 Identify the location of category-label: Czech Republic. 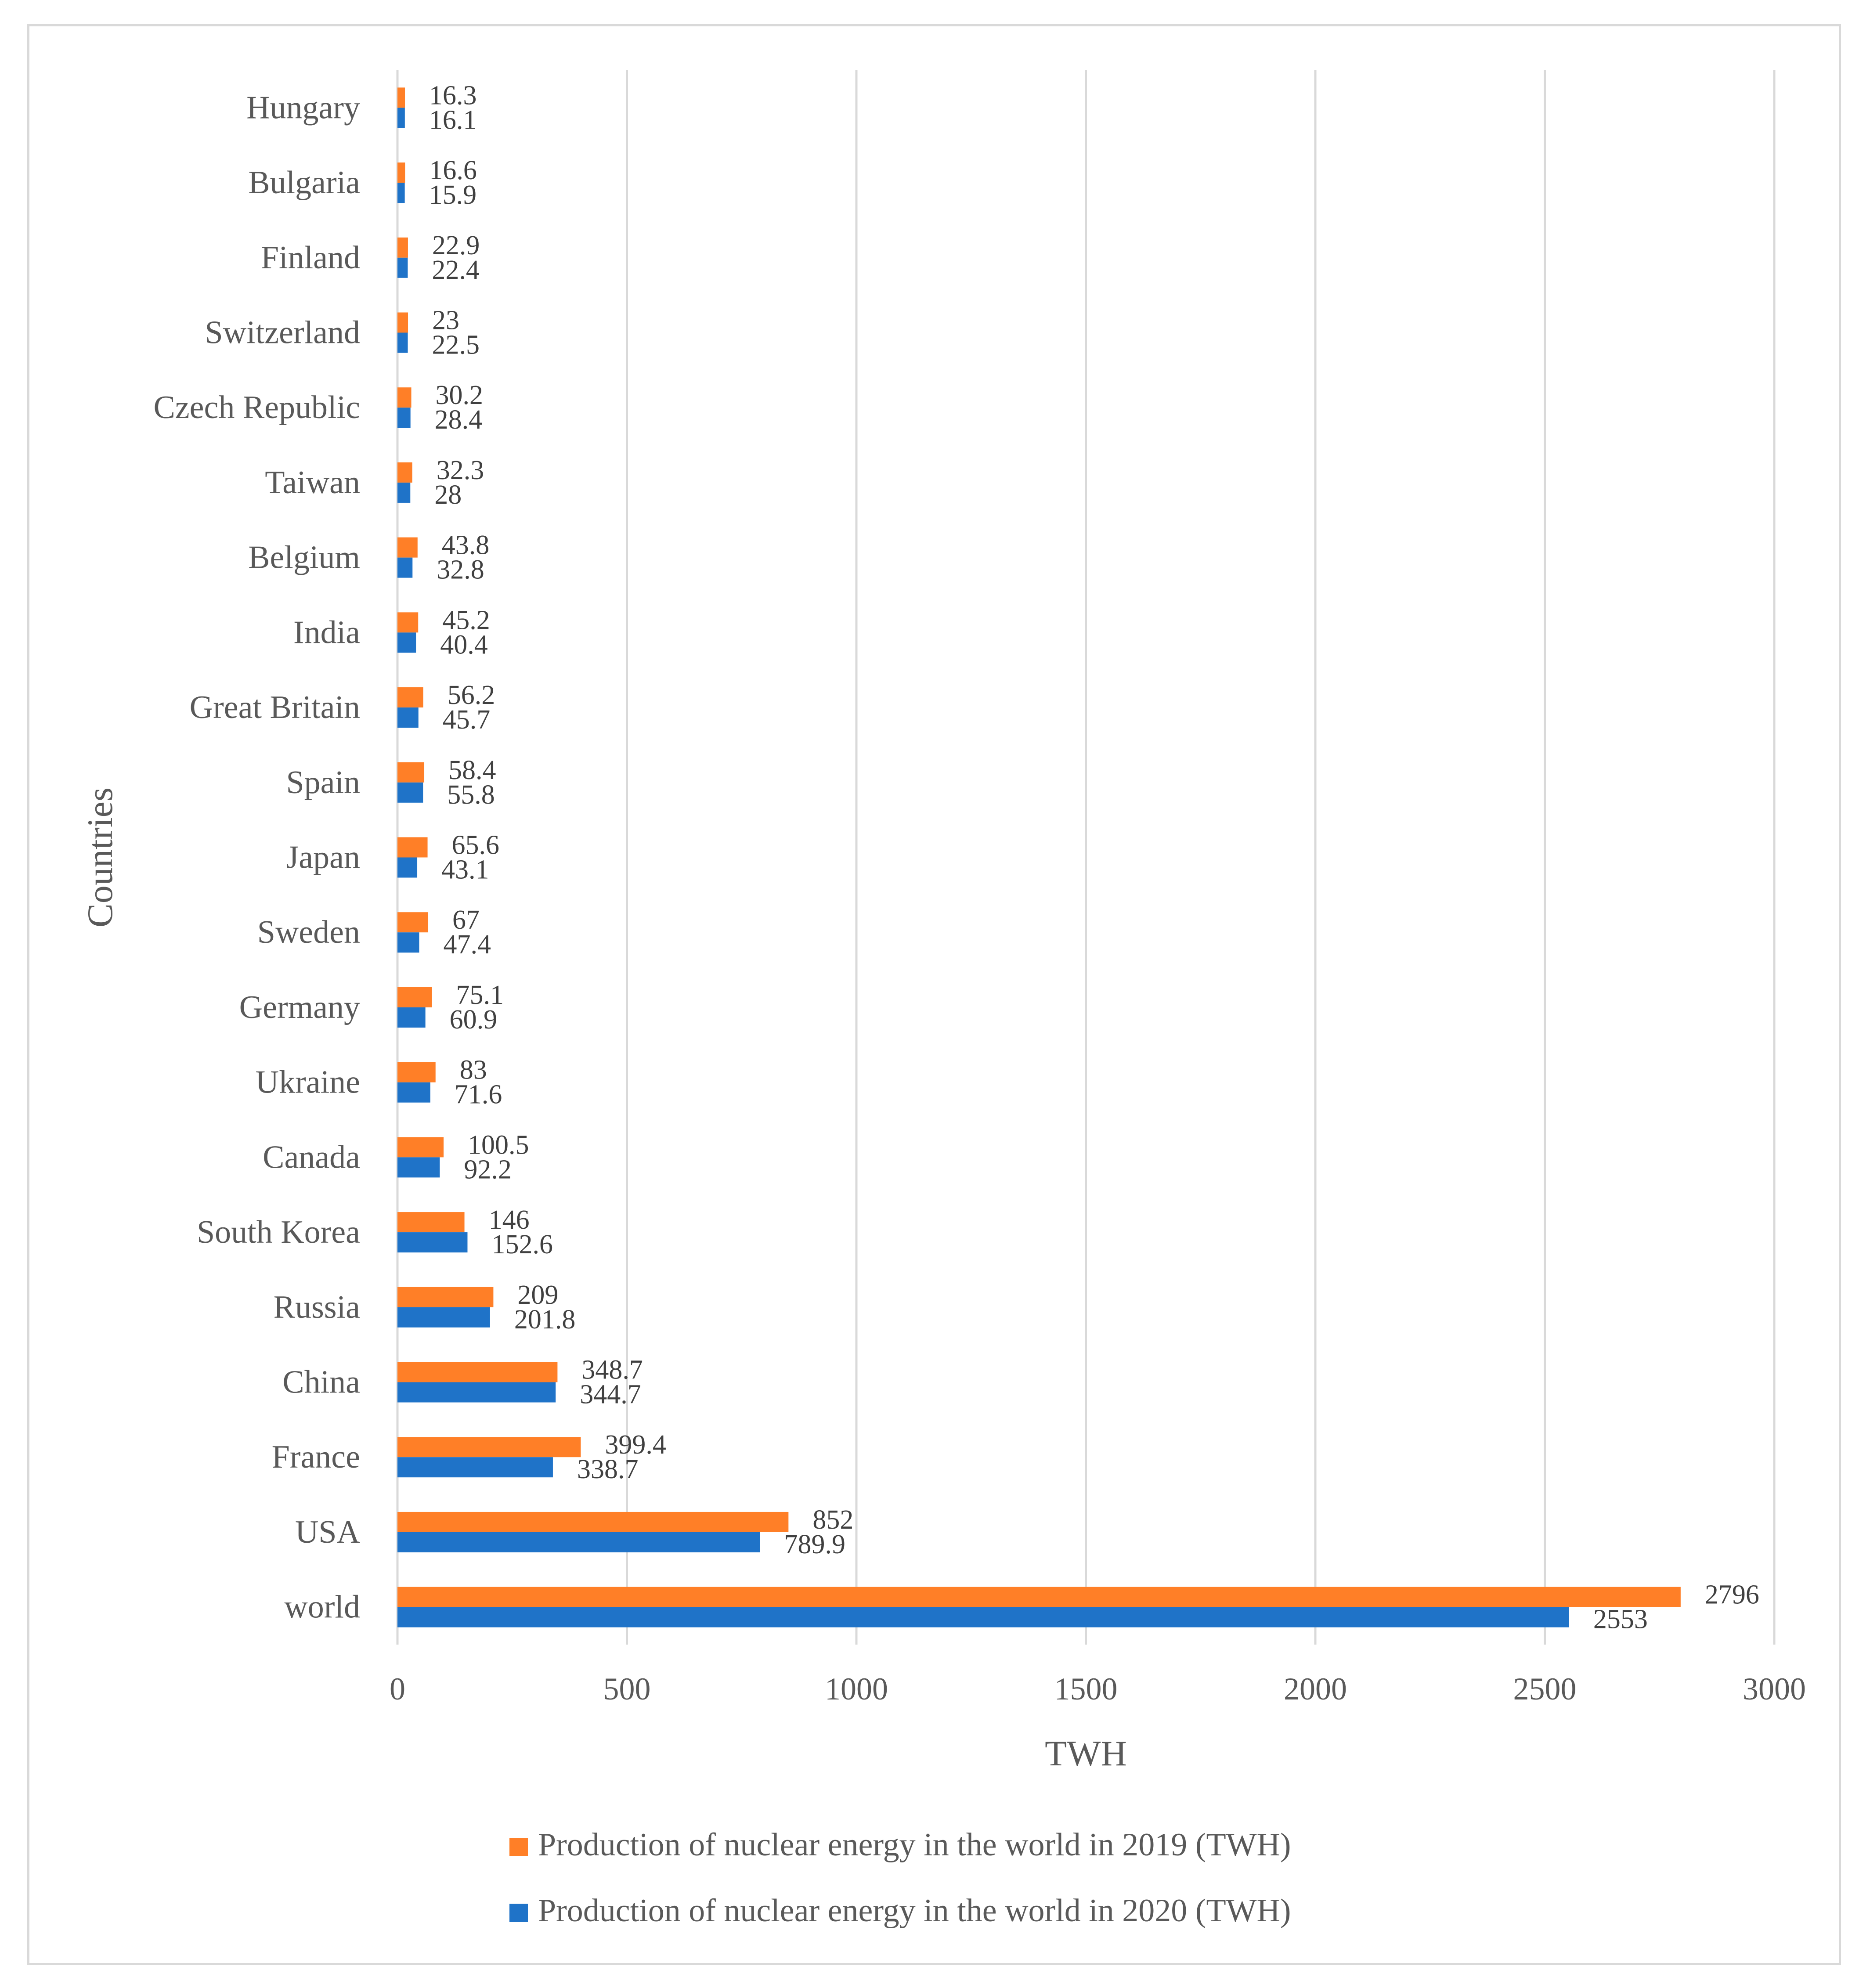
(256, 408).